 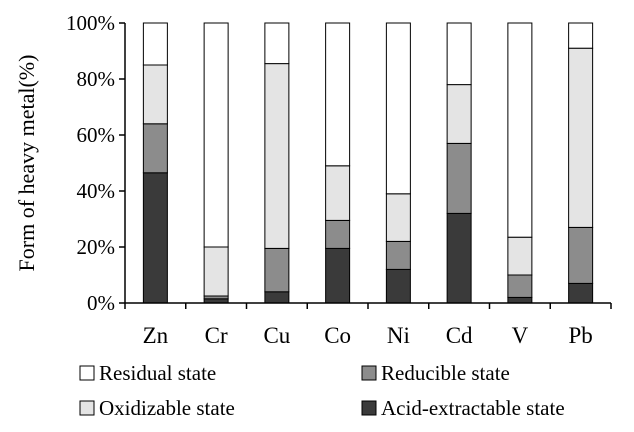 What do you see at coordinates (445, 373) in the screenshot?
I see `legend-label: Reducible state` at bounding box center [445, 373].